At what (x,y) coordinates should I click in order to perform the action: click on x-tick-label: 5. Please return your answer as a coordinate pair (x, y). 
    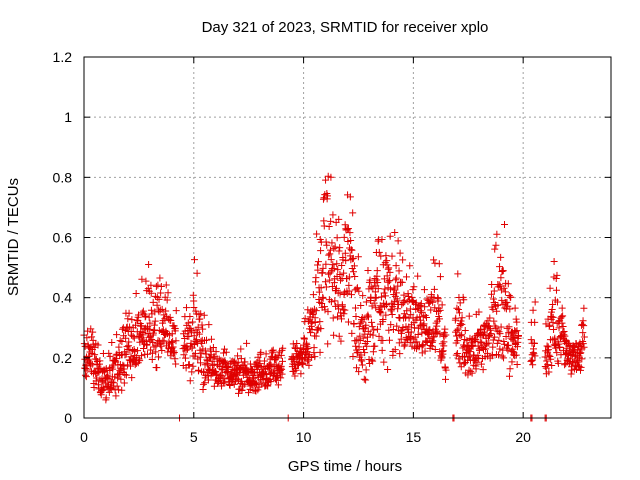
    Looking at the image, I should click on (194, 437).